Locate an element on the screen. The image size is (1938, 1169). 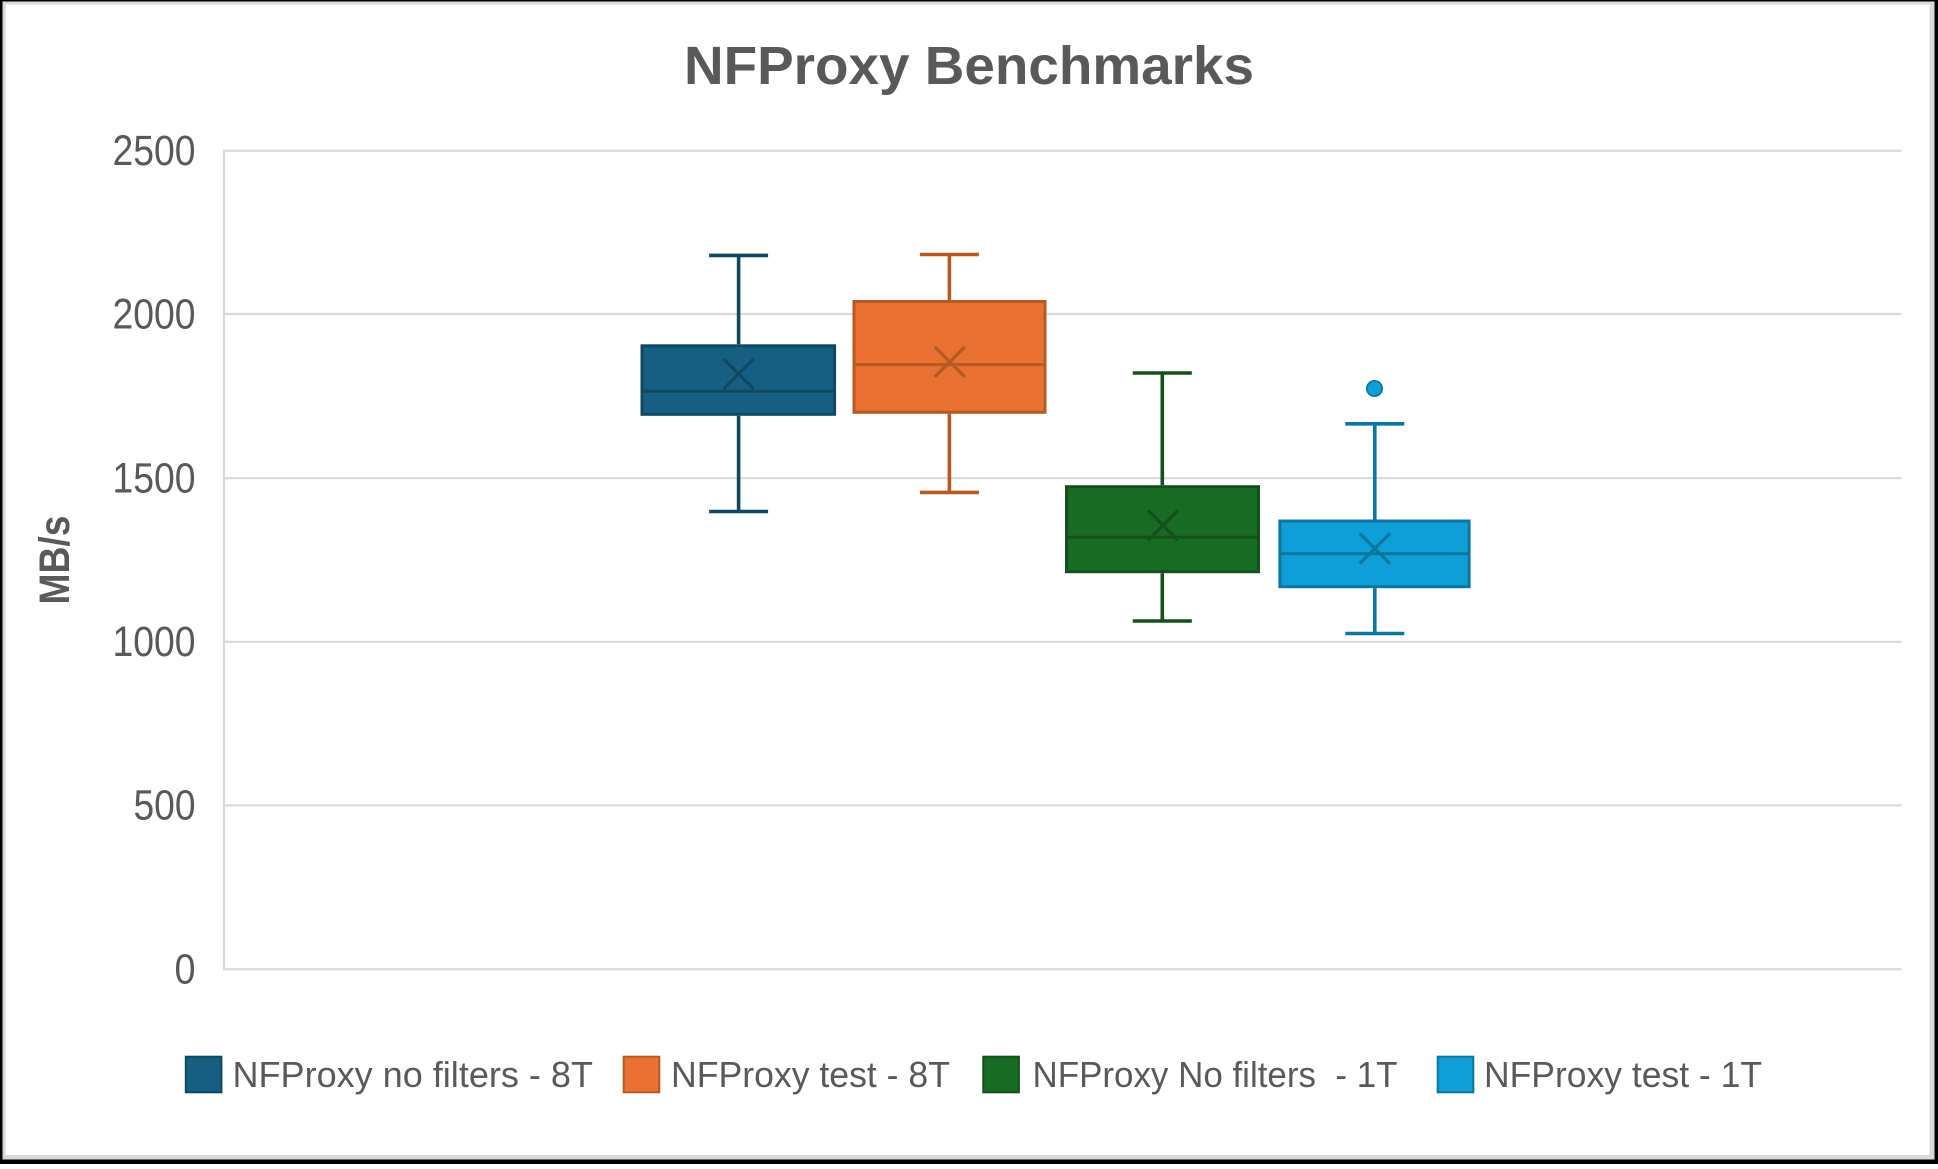
svg-text: NFProxy No filters - 1T is located at coordinates (1215, 1074).